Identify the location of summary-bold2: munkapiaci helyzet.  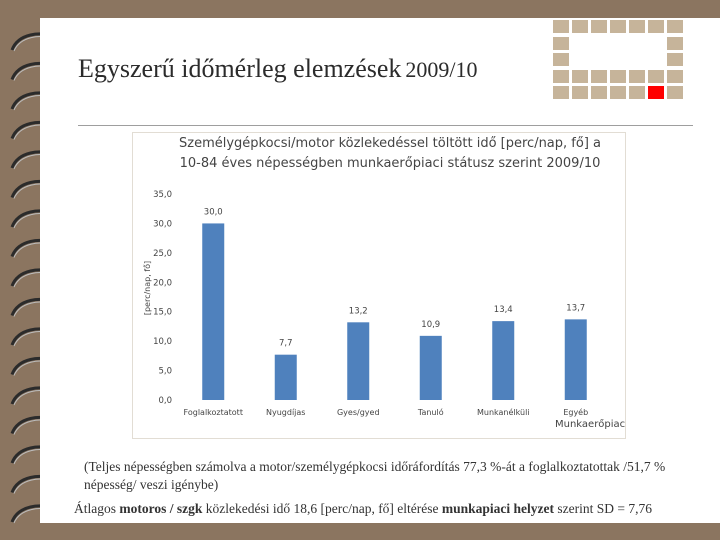
(498, 508).